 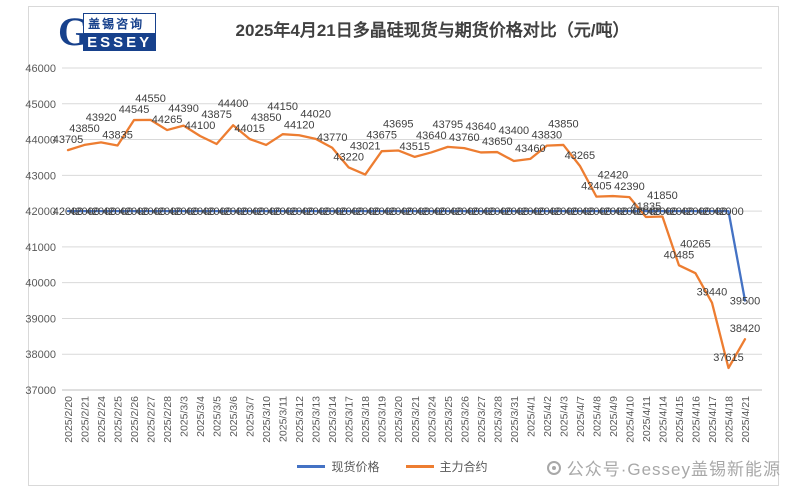 What do you see at coordinates (40, 212) in the screenshot?
I see `y-axis-tick-label: 42000` at bounding box center [40, 212].